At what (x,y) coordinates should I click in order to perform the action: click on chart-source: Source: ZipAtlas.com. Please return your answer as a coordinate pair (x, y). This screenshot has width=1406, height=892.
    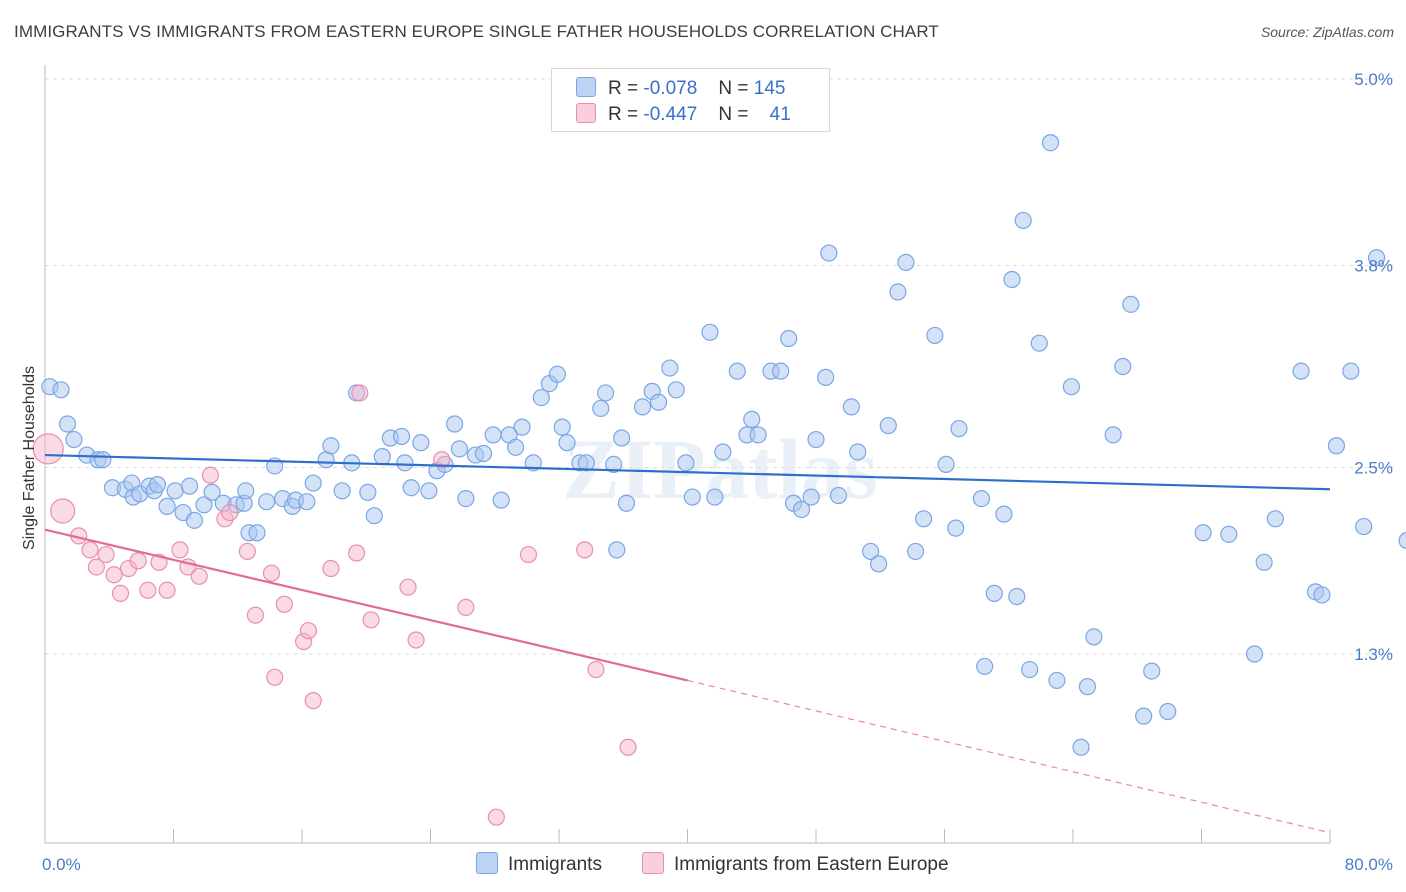
    Looking at the image, I should click on (1327, 32).